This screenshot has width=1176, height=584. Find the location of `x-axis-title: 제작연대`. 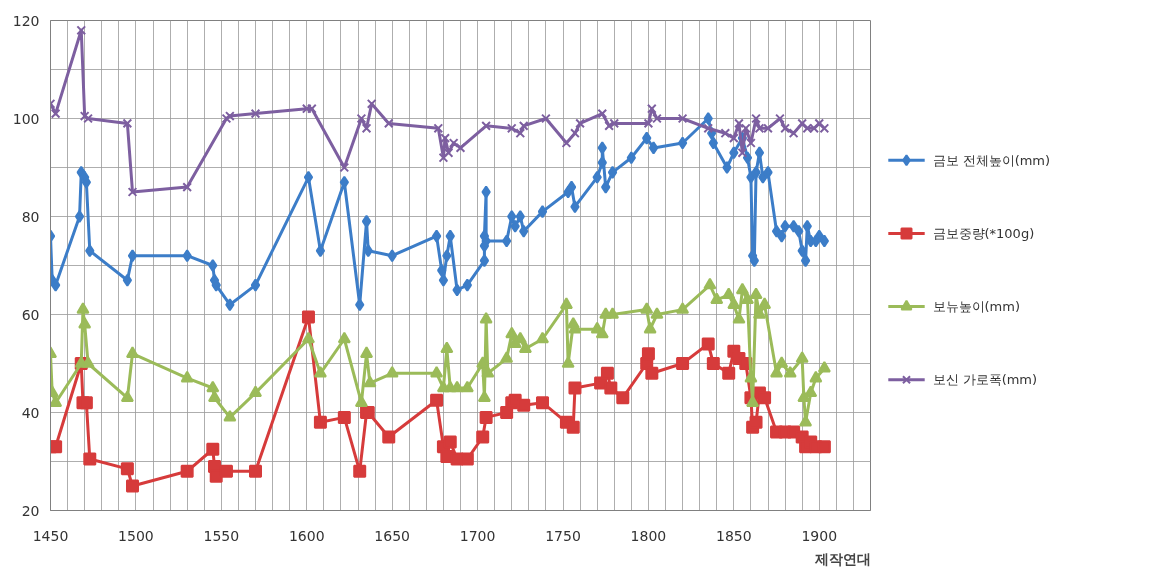

x-axis-title: 제작연대 is located at coordinates (842, 558).